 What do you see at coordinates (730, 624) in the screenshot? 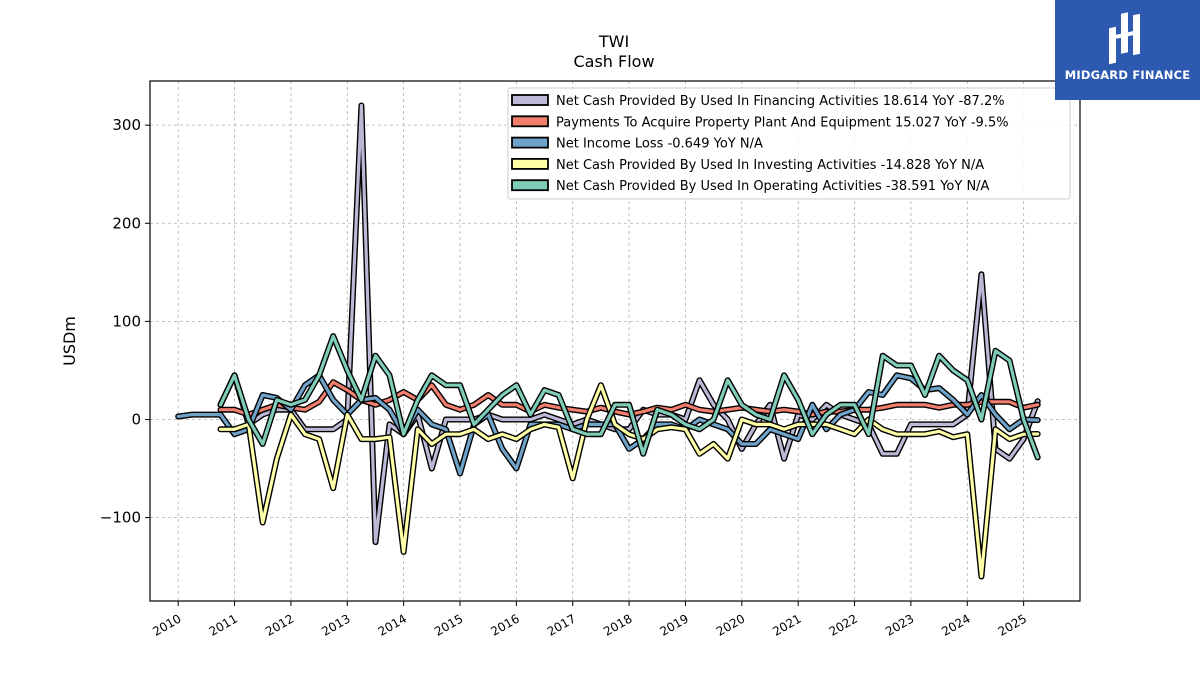
I see `x-tick-label: 2020` at bounding box center [730, 624].